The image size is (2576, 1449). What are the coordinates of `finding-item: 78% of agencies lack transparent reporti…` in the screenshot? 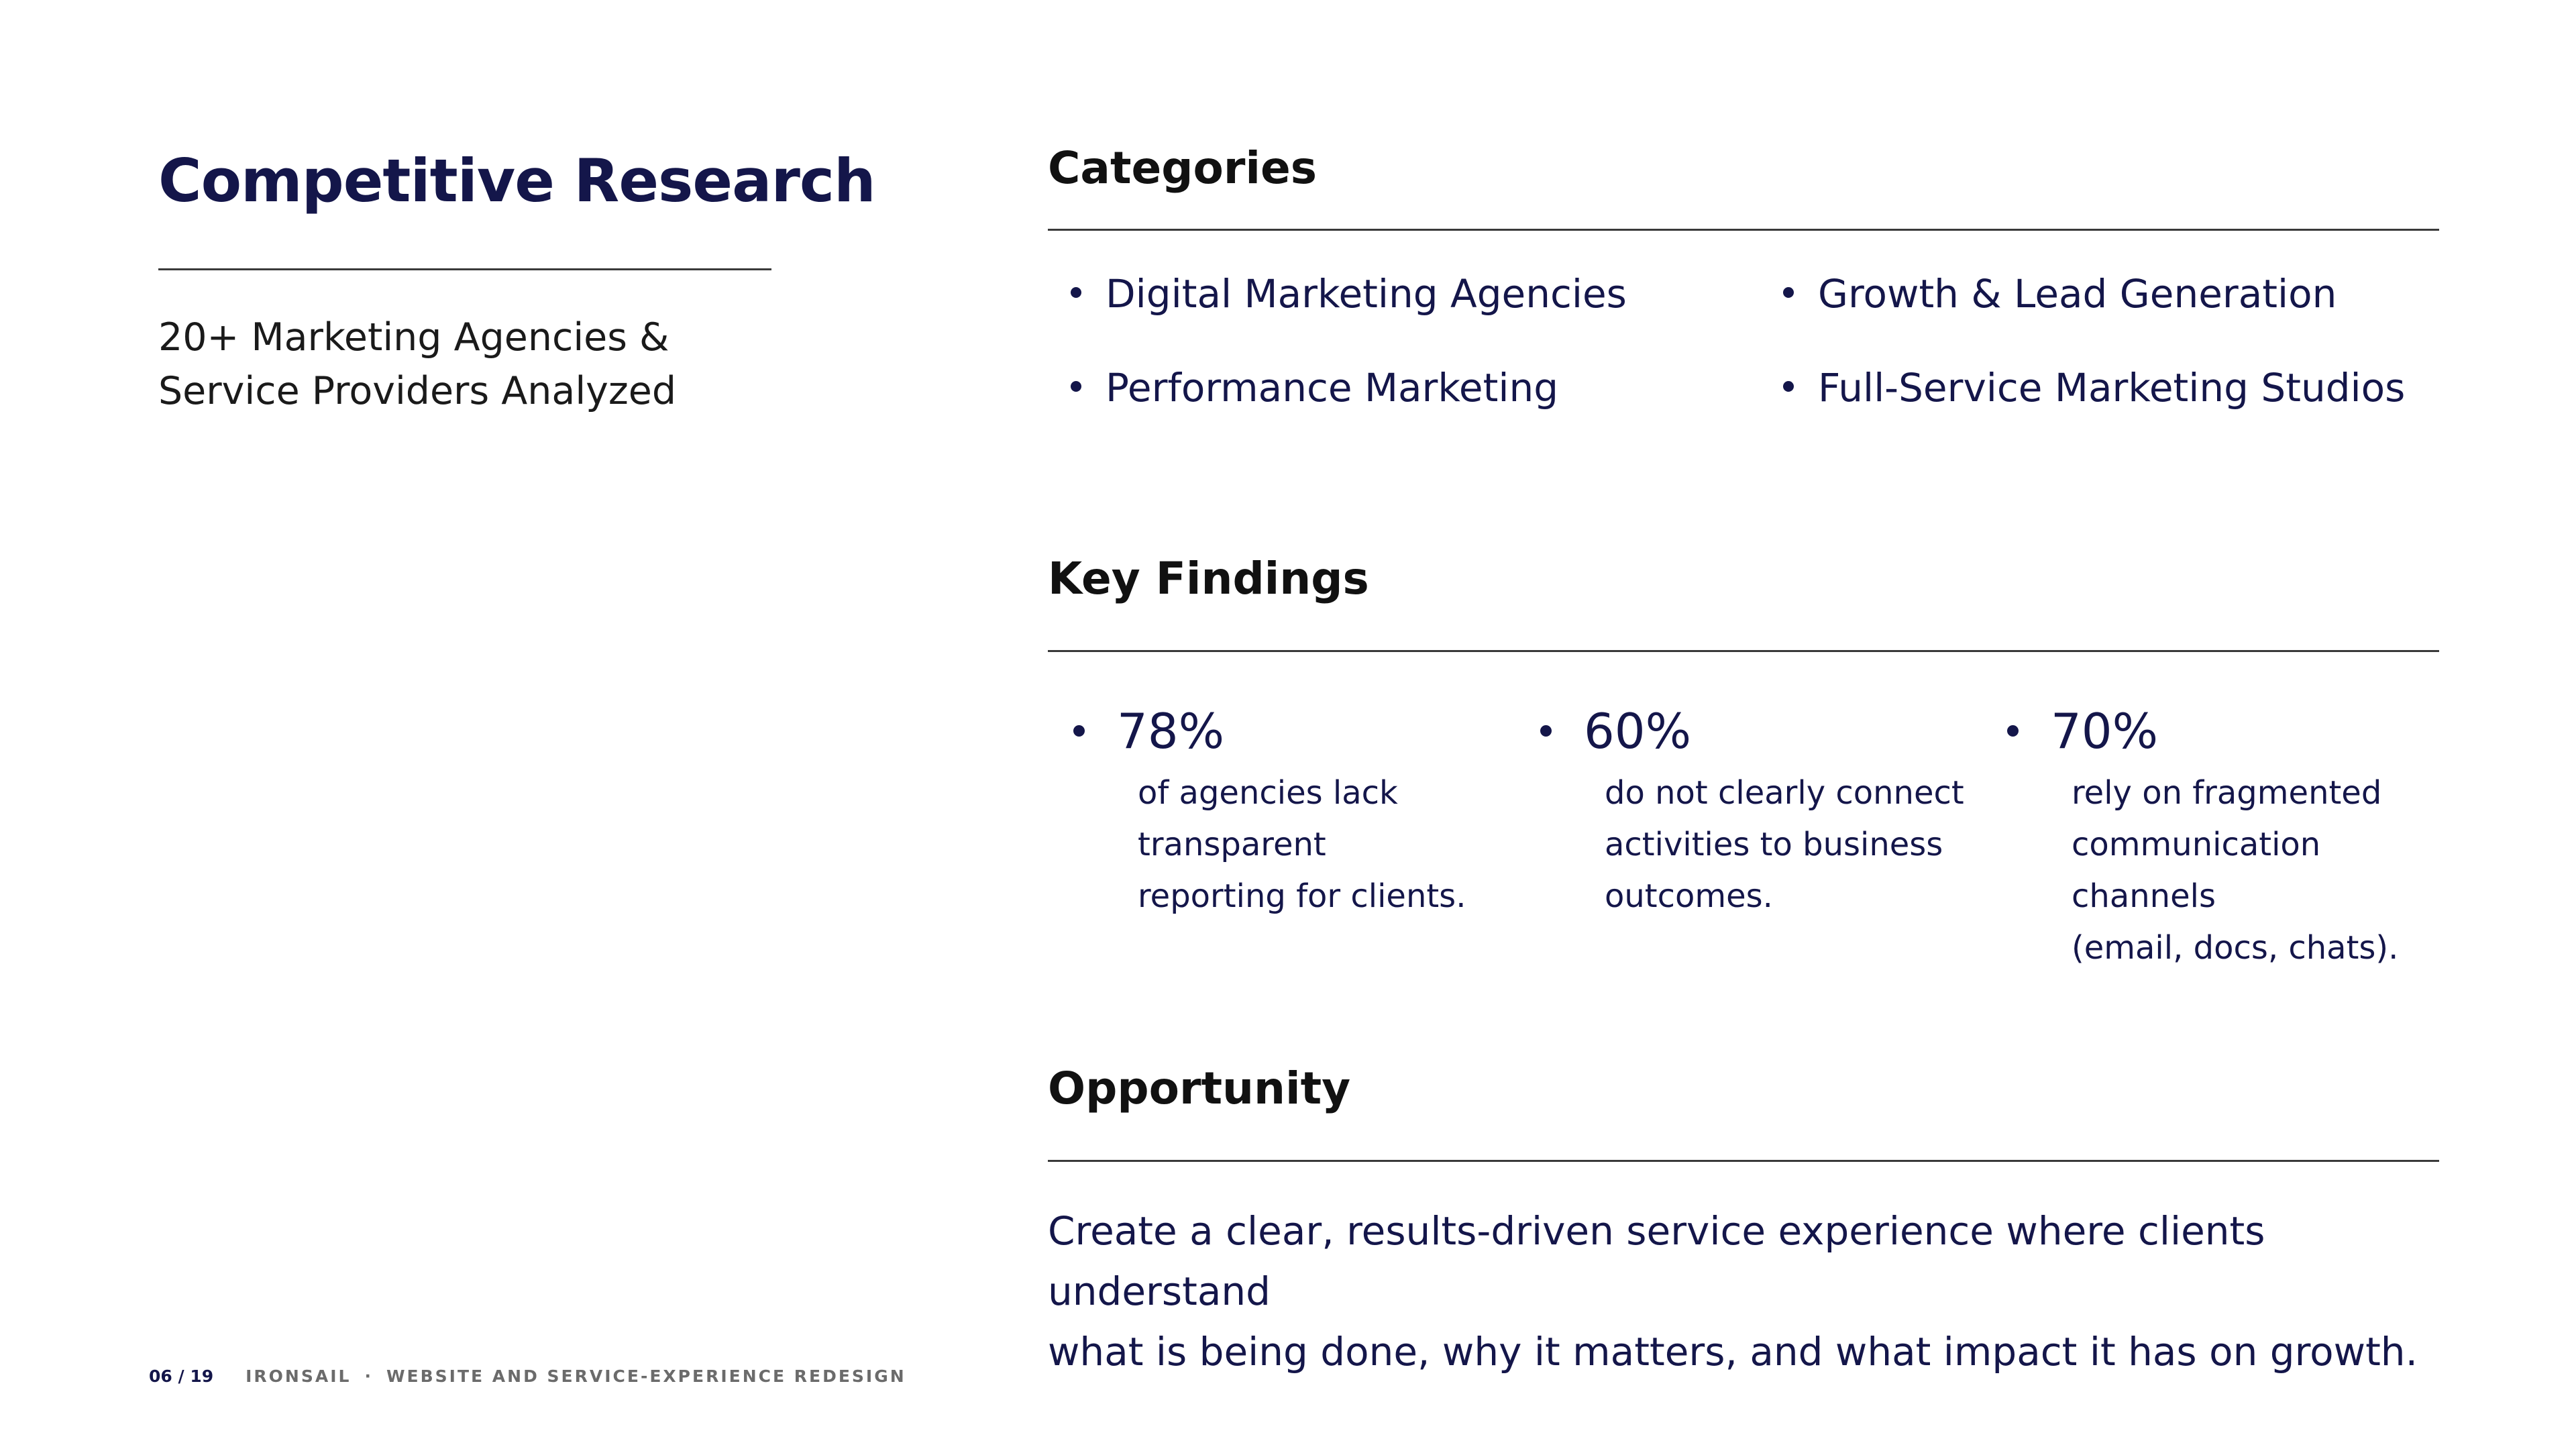 It's located at (1288, 810).